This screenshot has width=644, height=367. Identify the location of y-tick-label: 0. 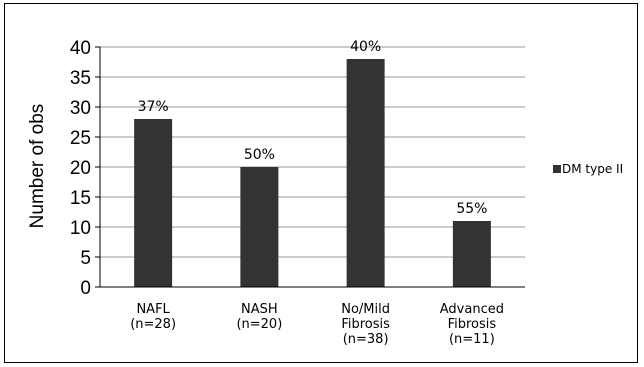
(85, 288).